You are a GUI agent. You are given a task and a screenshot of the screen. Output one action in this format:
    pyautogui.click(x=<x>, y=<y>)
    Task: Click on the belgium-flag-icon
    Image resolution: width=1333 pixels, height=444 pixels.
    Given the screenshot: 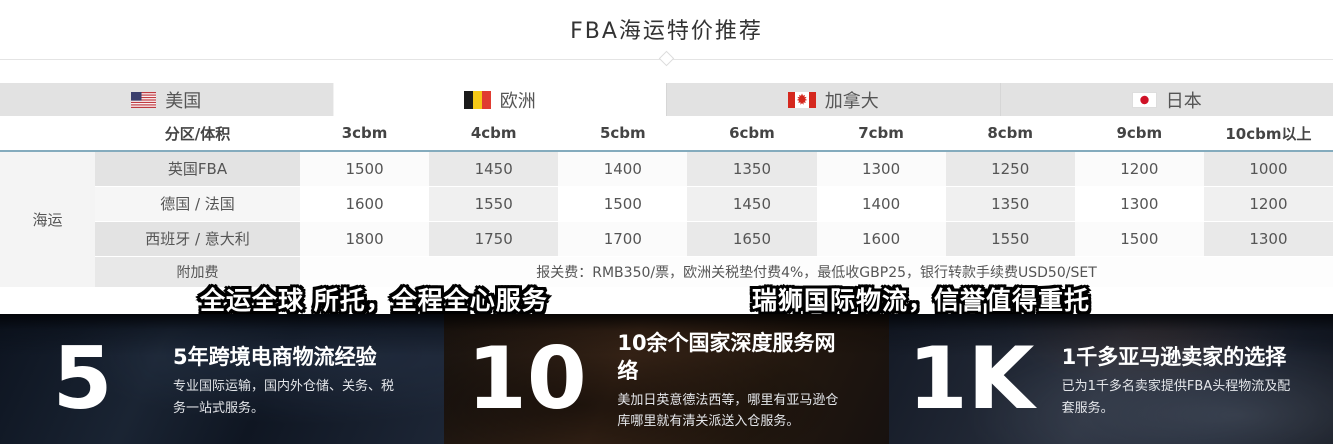 What is the action you would take?
    pyautogui.click(x=477, y=99)
    